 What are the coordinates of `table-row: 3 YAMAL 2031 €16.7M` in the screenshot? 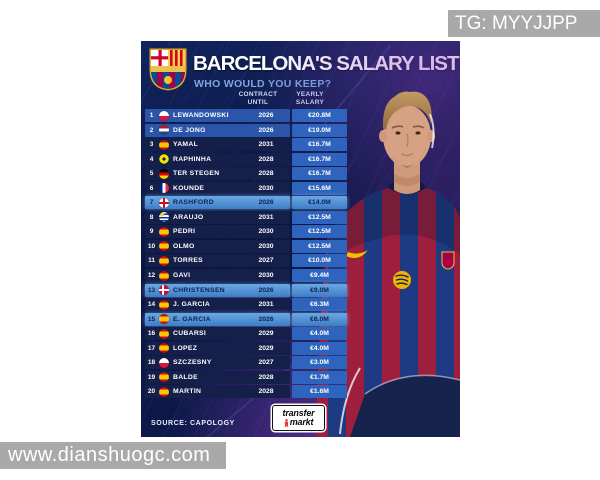 It's located at (246, 145).